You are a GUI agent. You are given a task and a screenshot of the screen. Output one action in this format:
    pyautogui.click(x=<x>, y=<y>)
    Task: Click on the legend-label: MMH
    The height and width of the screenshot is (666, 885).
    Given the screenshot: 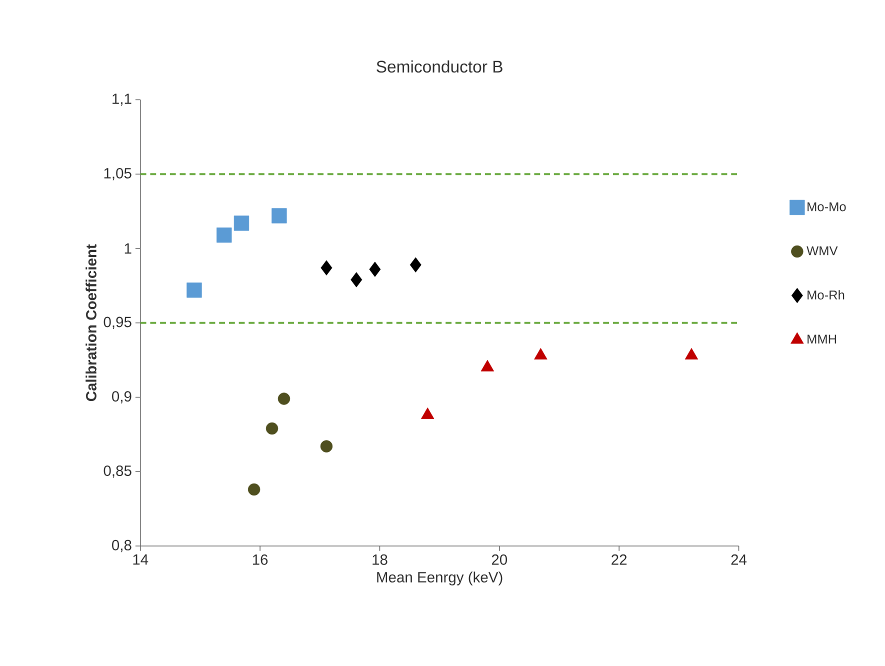 What is the action you would take?
    pyautogui.click(x=822, y=339)
    